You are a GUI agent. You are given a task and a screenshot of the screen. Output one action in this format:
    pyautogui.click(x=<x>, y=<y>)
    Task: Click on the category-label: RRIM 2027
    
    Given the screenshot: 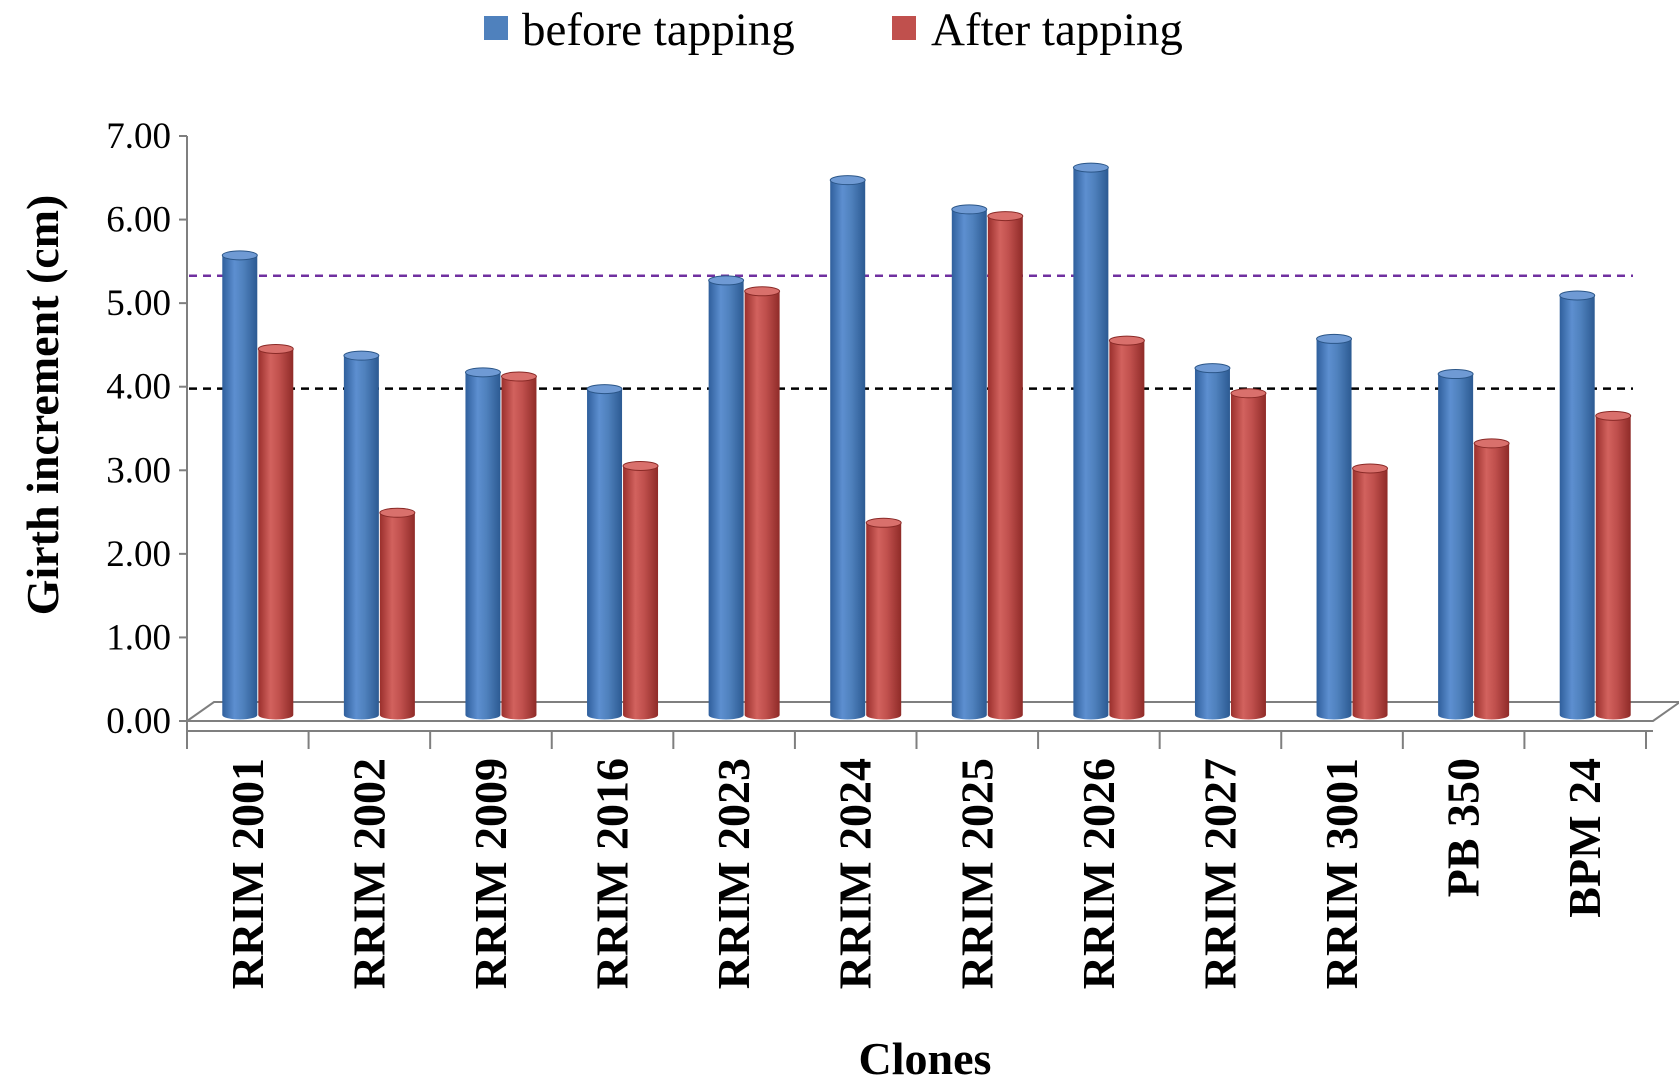 What is the action you would take?
    pyautogui.click(x=1219, y=873)
    